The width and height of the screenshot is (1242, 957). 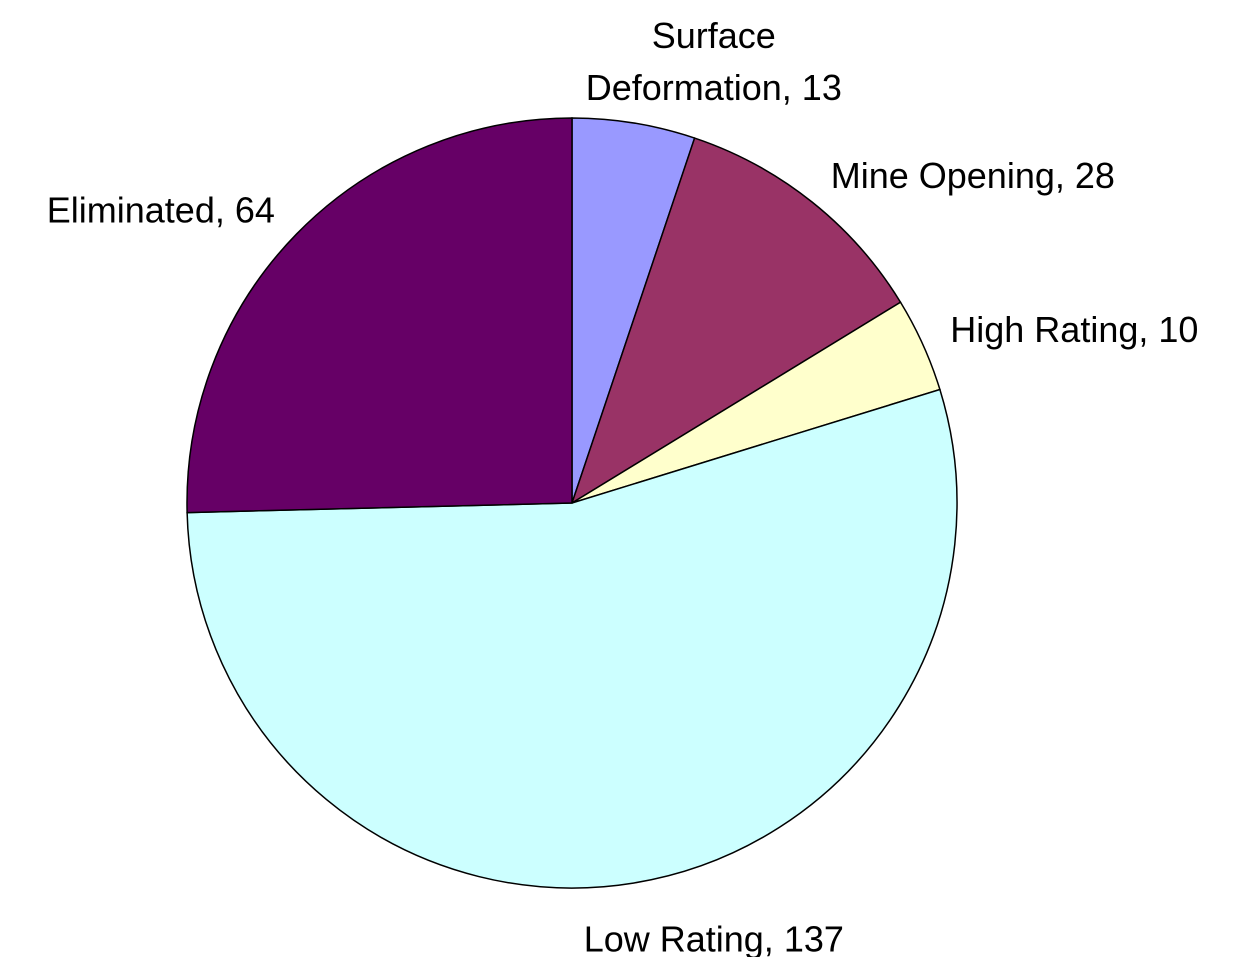 What do you see at coordinates (714, 60) in the screenshot?
I see `data-label: Surface Deformation, 13` at bounding box center [714, 60].